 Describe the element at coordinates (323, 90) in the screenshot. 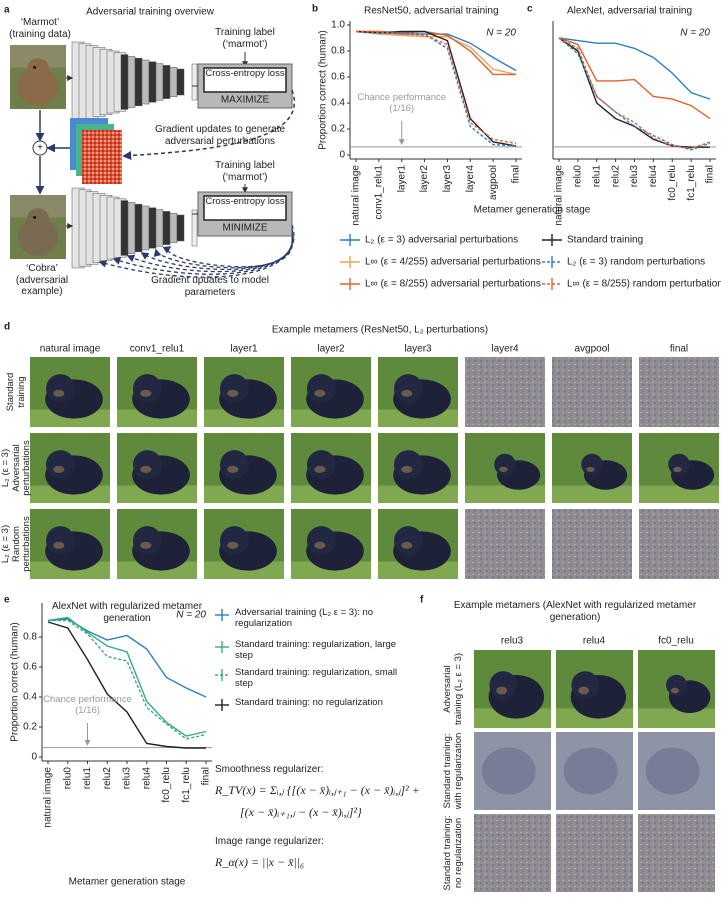

I see `y-axis-label: Proportion correct (human)` at that location.